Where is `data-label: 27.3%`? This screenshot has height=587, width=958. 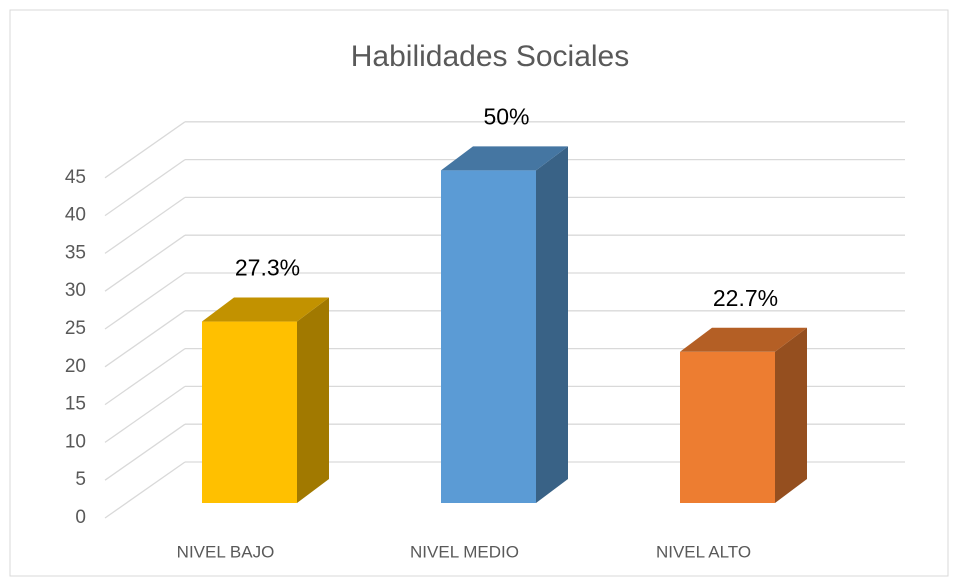
data-label: 27.3% is located at coordinates (267, 268).